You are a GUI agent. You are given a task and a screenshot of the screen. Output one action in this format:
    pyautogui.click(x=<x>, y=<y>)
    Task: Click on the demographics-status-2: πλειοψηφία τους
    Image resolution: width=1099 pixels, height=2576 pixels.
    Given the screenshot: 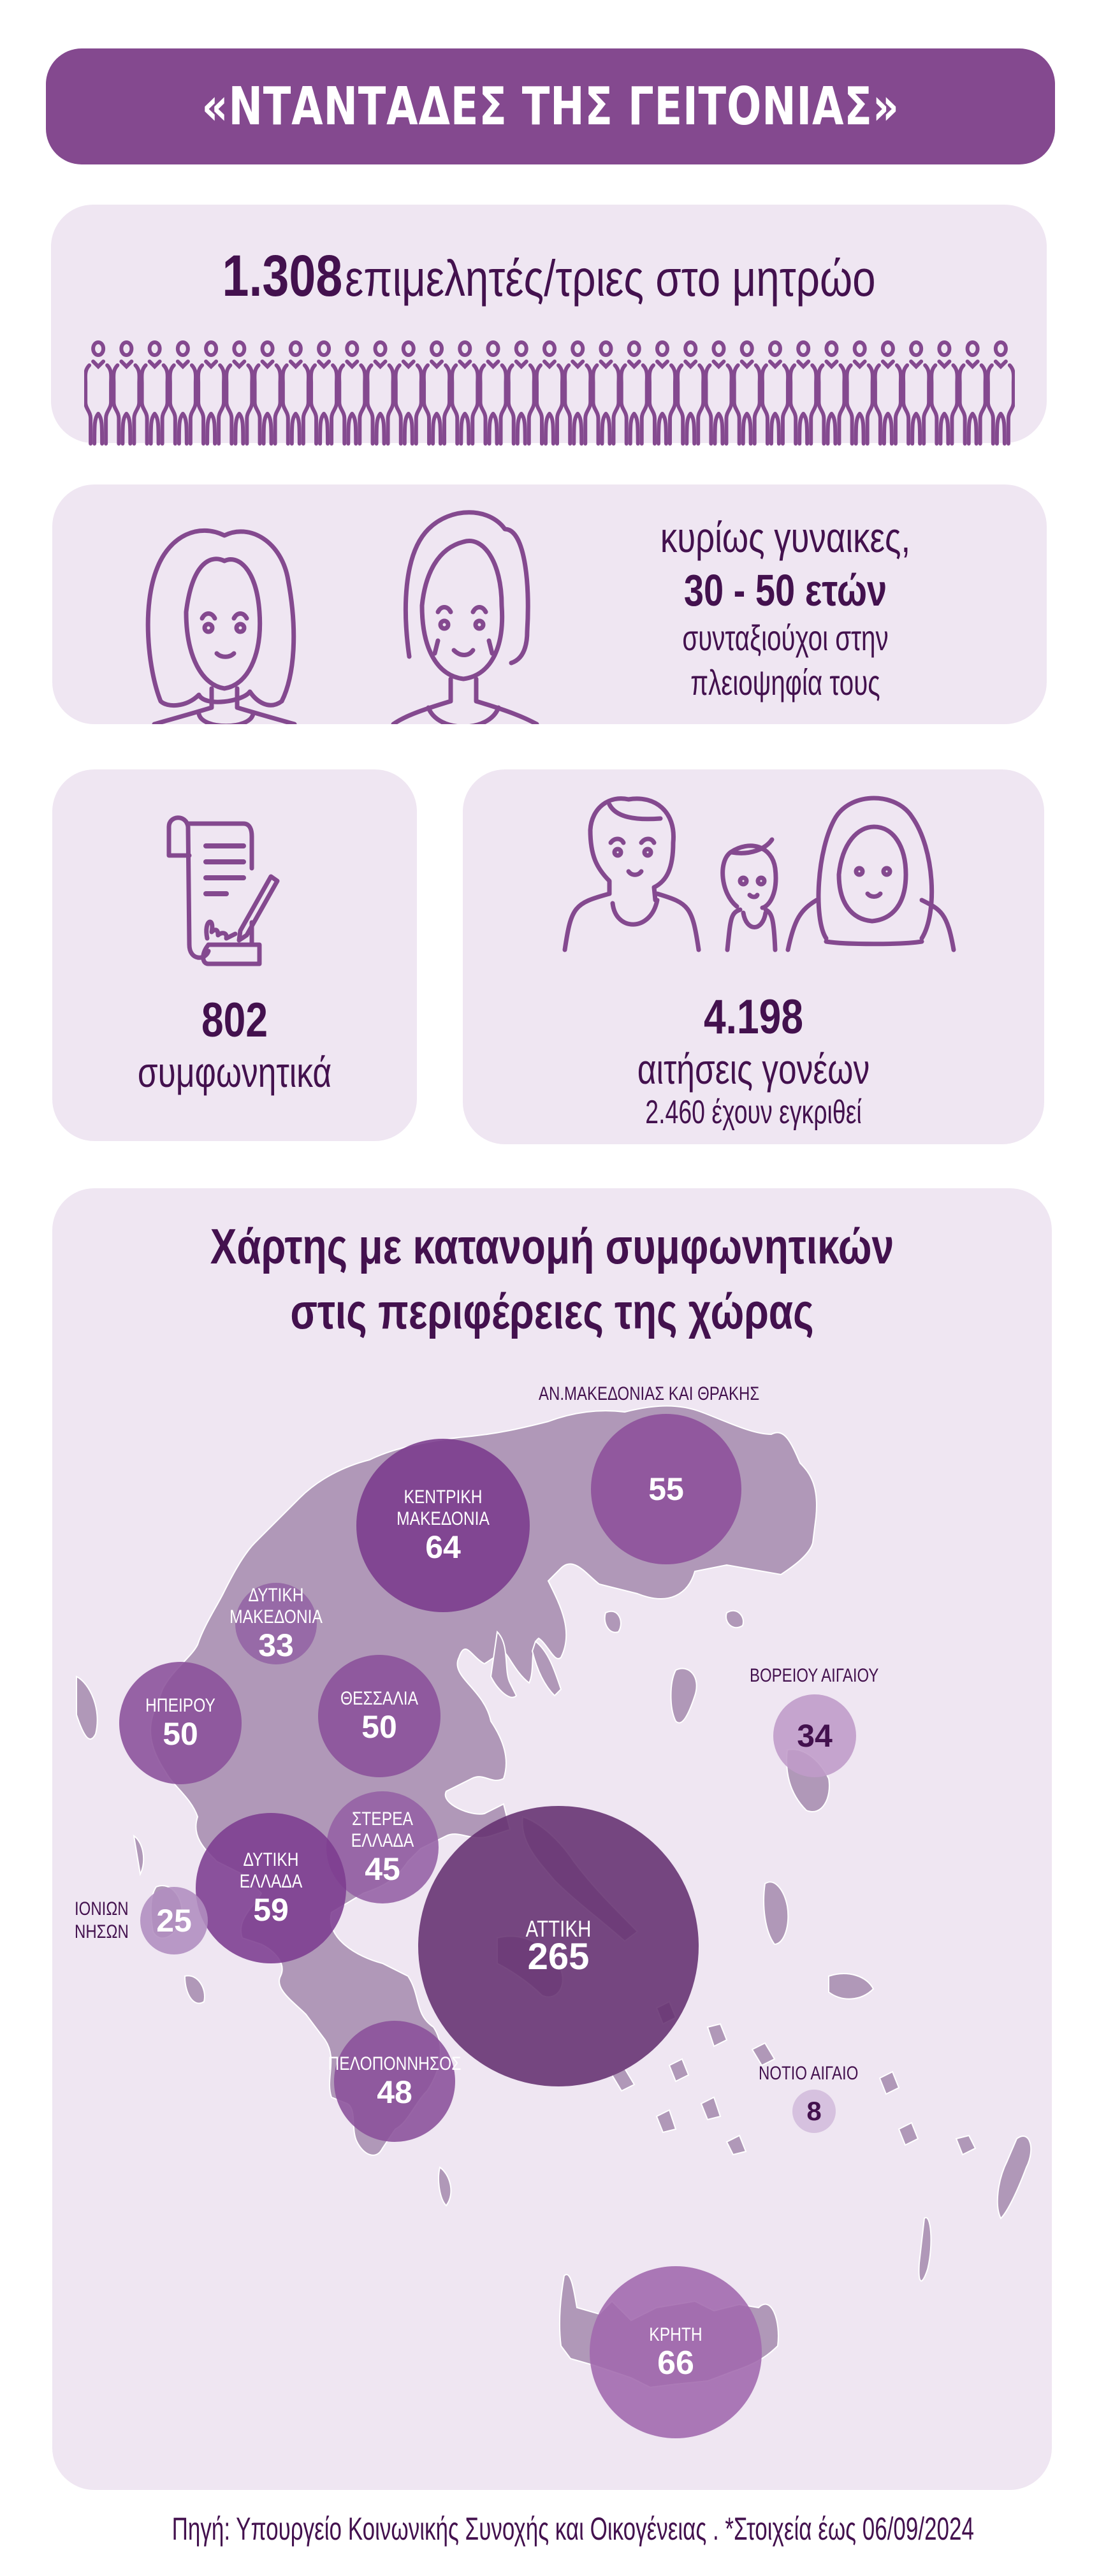 What is the action you would take?
    pyautogui.click(x=785, y=682)
    